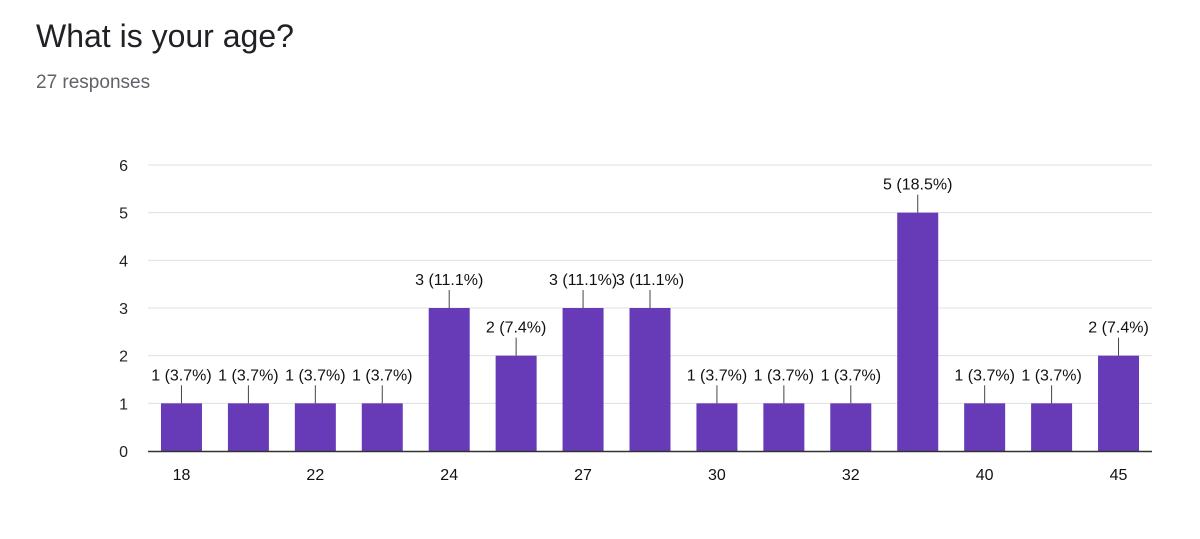 Image resolution: width=1200 pixels, height=539 pixels. Describe the element at coordinates (165, 36) in the screenshot. I see `question-title: What is your age?` at that location.